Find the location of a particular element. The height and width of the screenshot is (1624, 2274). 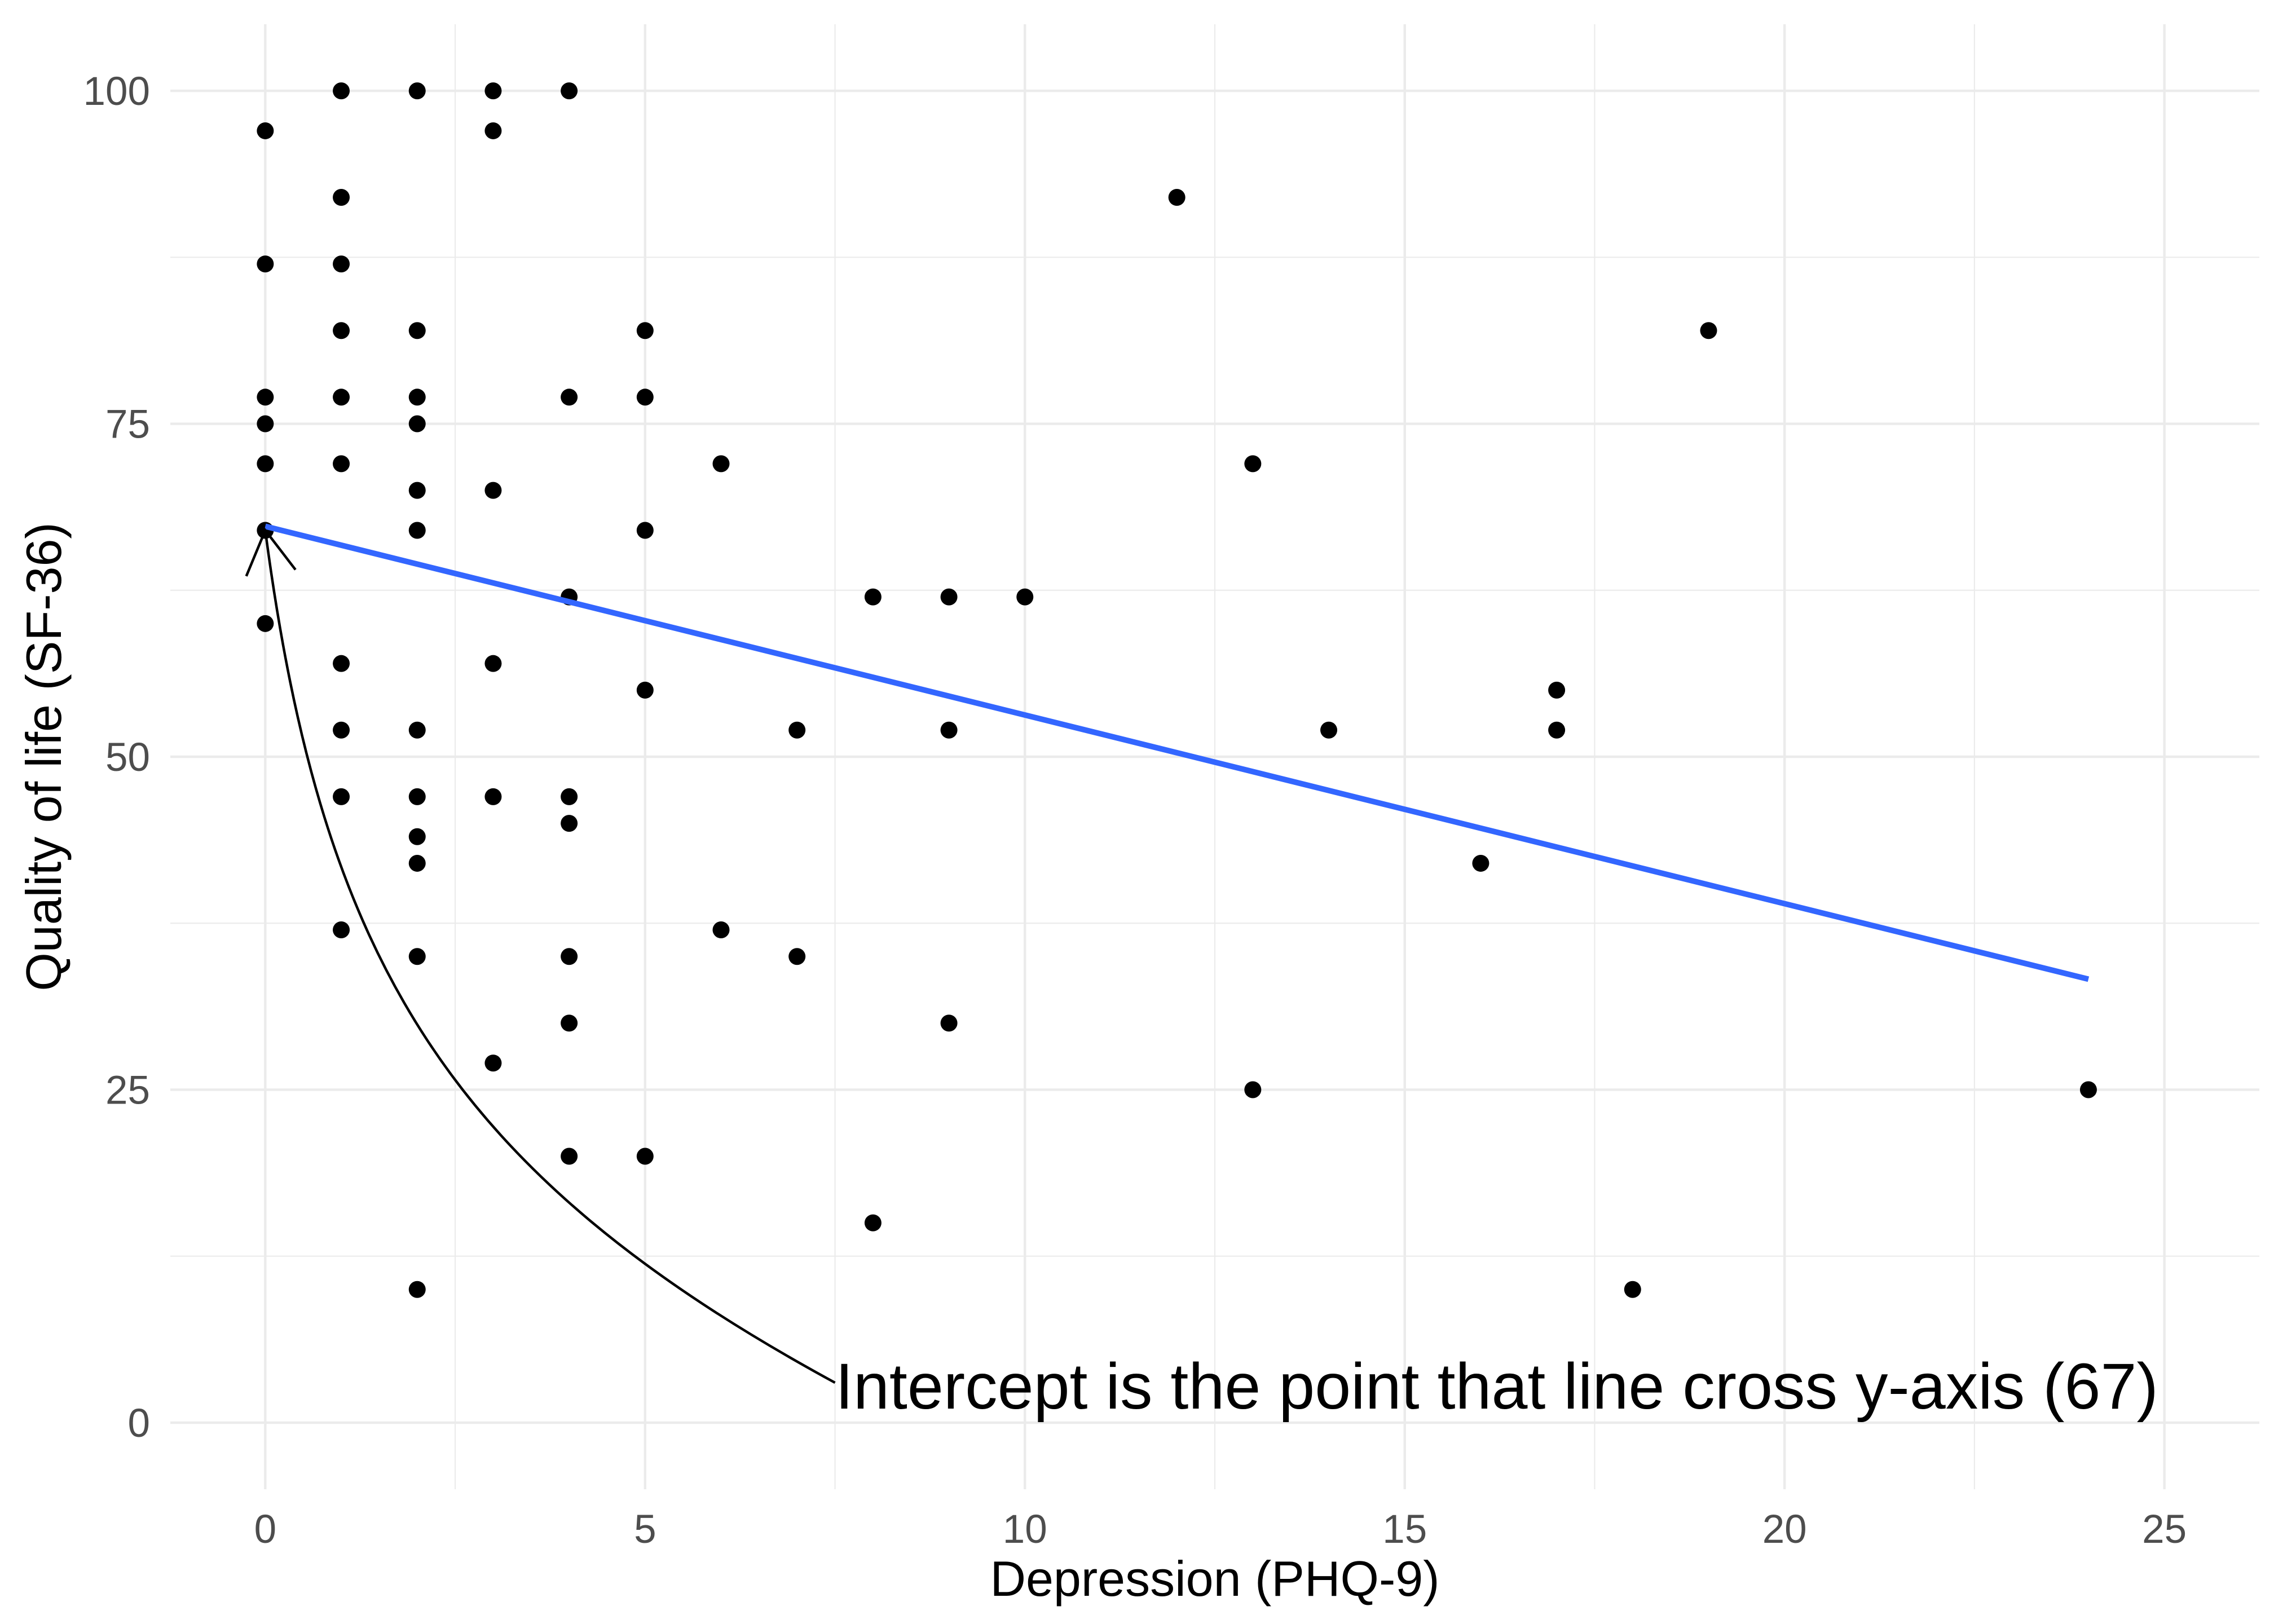

x-tick-label: 5 is located at coordinates (645, 1529).